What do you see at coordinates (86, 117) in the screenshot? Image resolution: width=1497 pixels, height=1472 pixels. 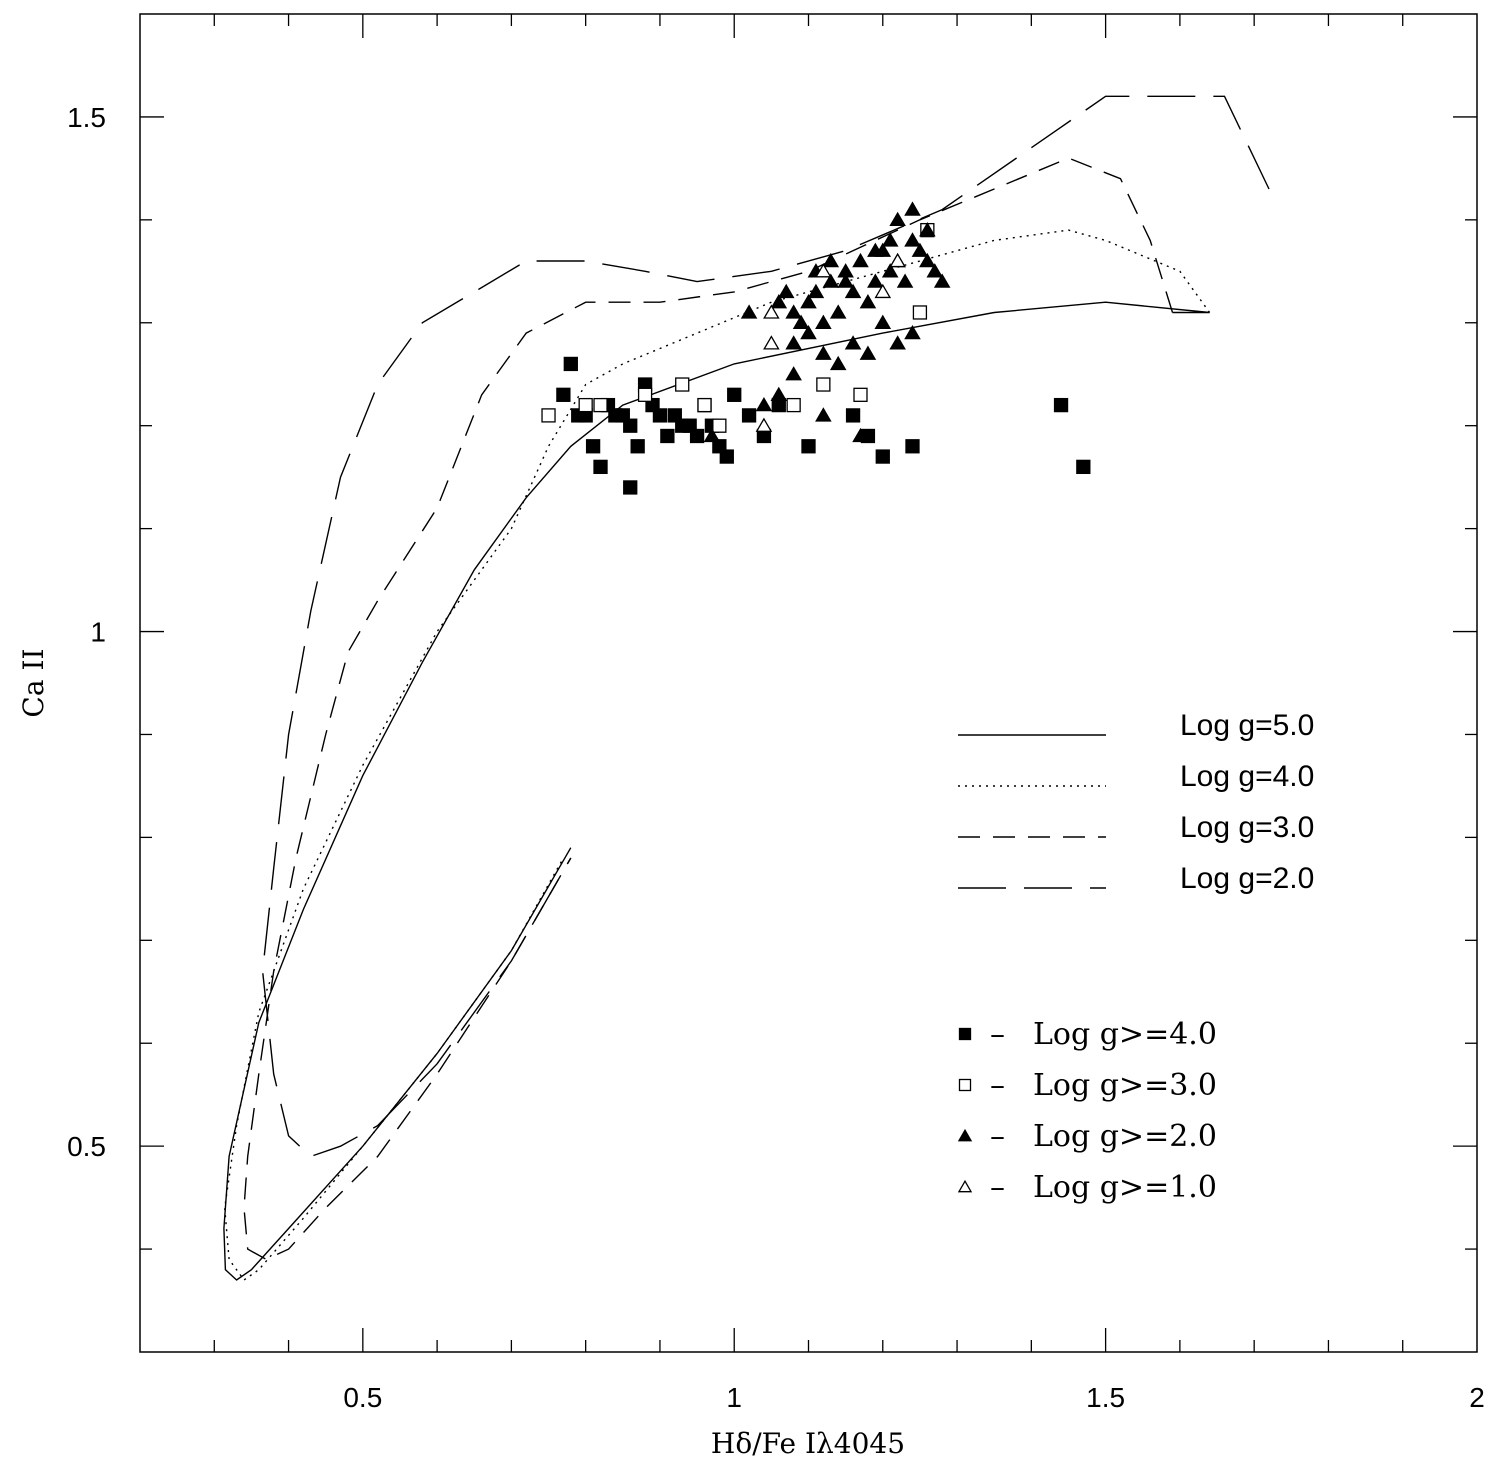 I see `y-tick-label: 1.5` at bounding box center [86, 117].